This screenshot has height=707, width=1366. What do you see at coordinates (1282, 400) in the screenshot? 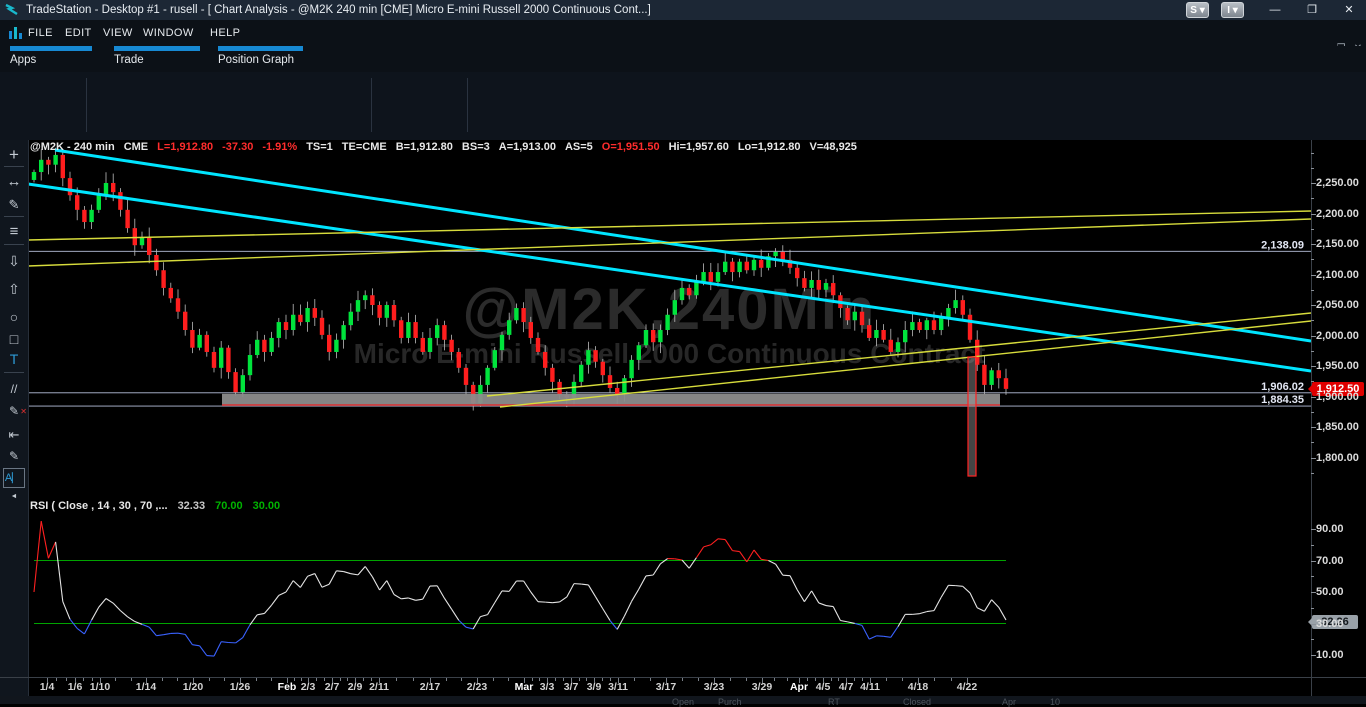
I see `price-level-label: 1,884.35` at bounding box center [1282, 400].